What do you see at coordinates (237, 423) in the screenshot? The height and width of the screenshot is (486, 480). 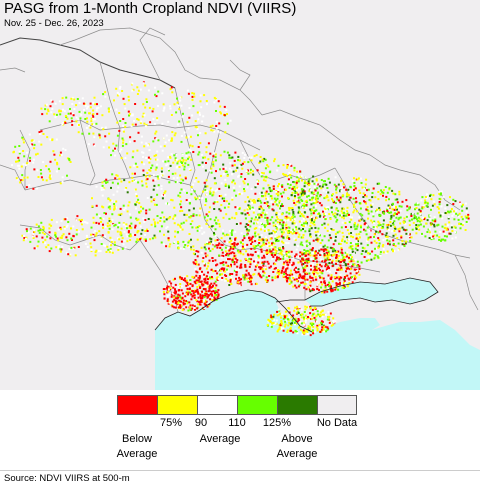 I see `tick-110: 110` at bounding box center [237, 423].